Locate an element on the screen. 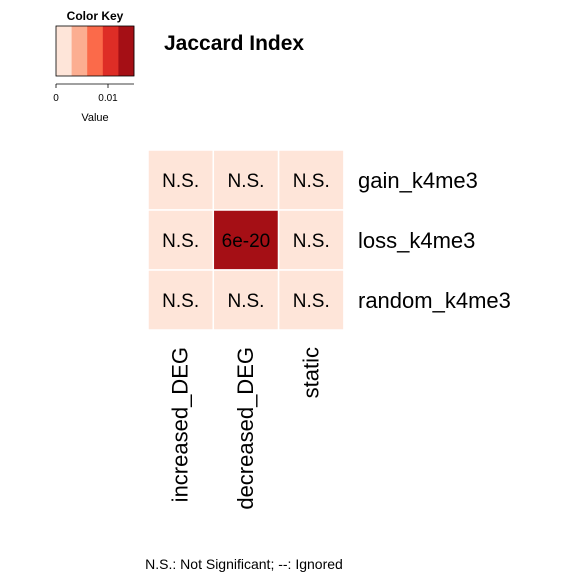 This screenshot has width=576, height=576. column-labels: increased_DEG decreased_DEG static is located at coordinates (246, 428).